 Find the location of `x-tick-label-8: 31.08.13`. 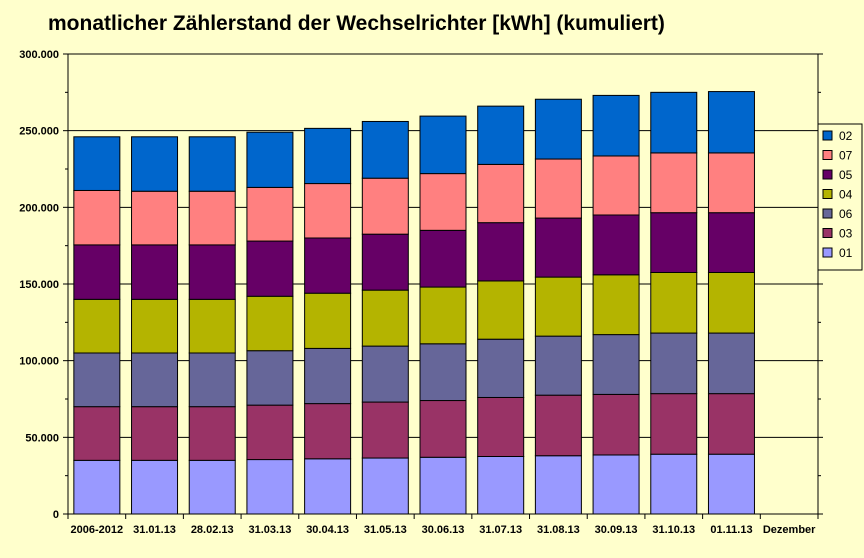

x-tick-label-8: 31.08.13 is located at coordinates (558, 530).